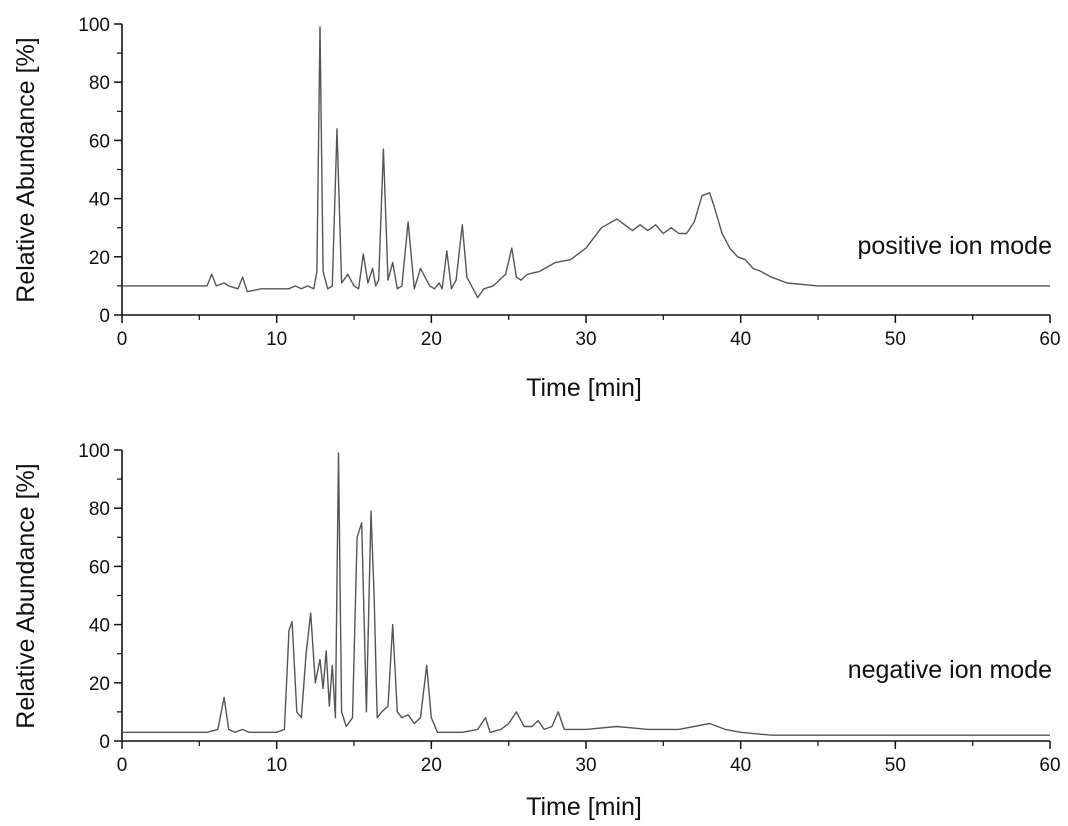 The image size is (1068, 826). I want to click on chart-0-y-tick-label-3: 60, so click(99, 141).